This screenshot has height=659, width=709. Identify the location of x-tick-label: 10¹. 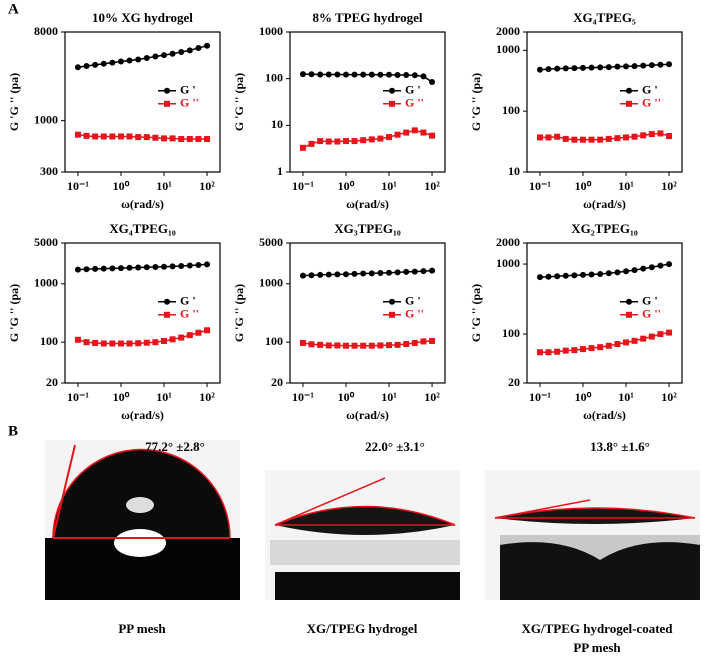
(164, 186).